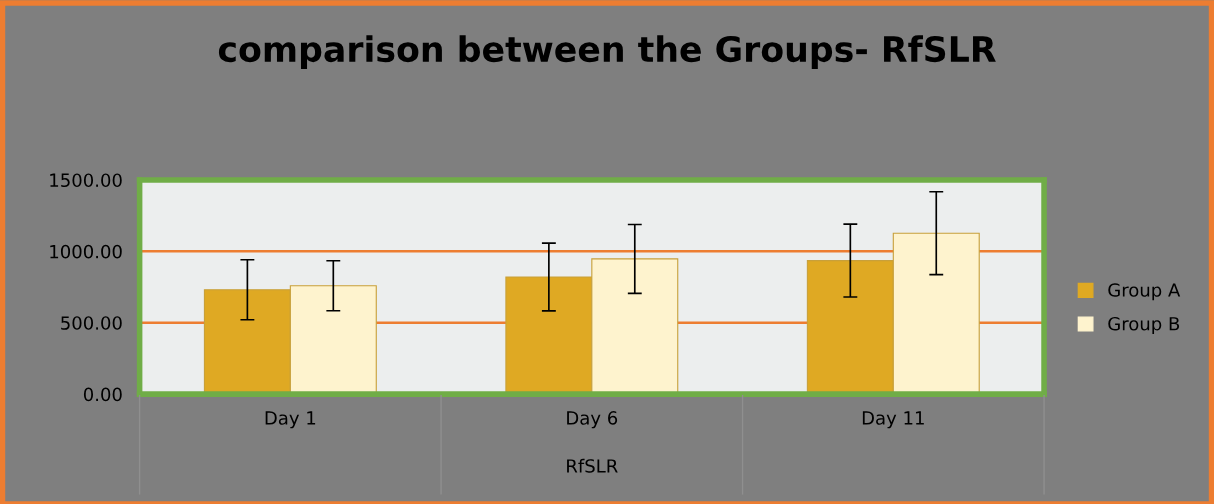  What do you see at coordinates (592, 420) in the screenshot?
I see `x-tick-label: Day 6` at bounding box center [592, 420].